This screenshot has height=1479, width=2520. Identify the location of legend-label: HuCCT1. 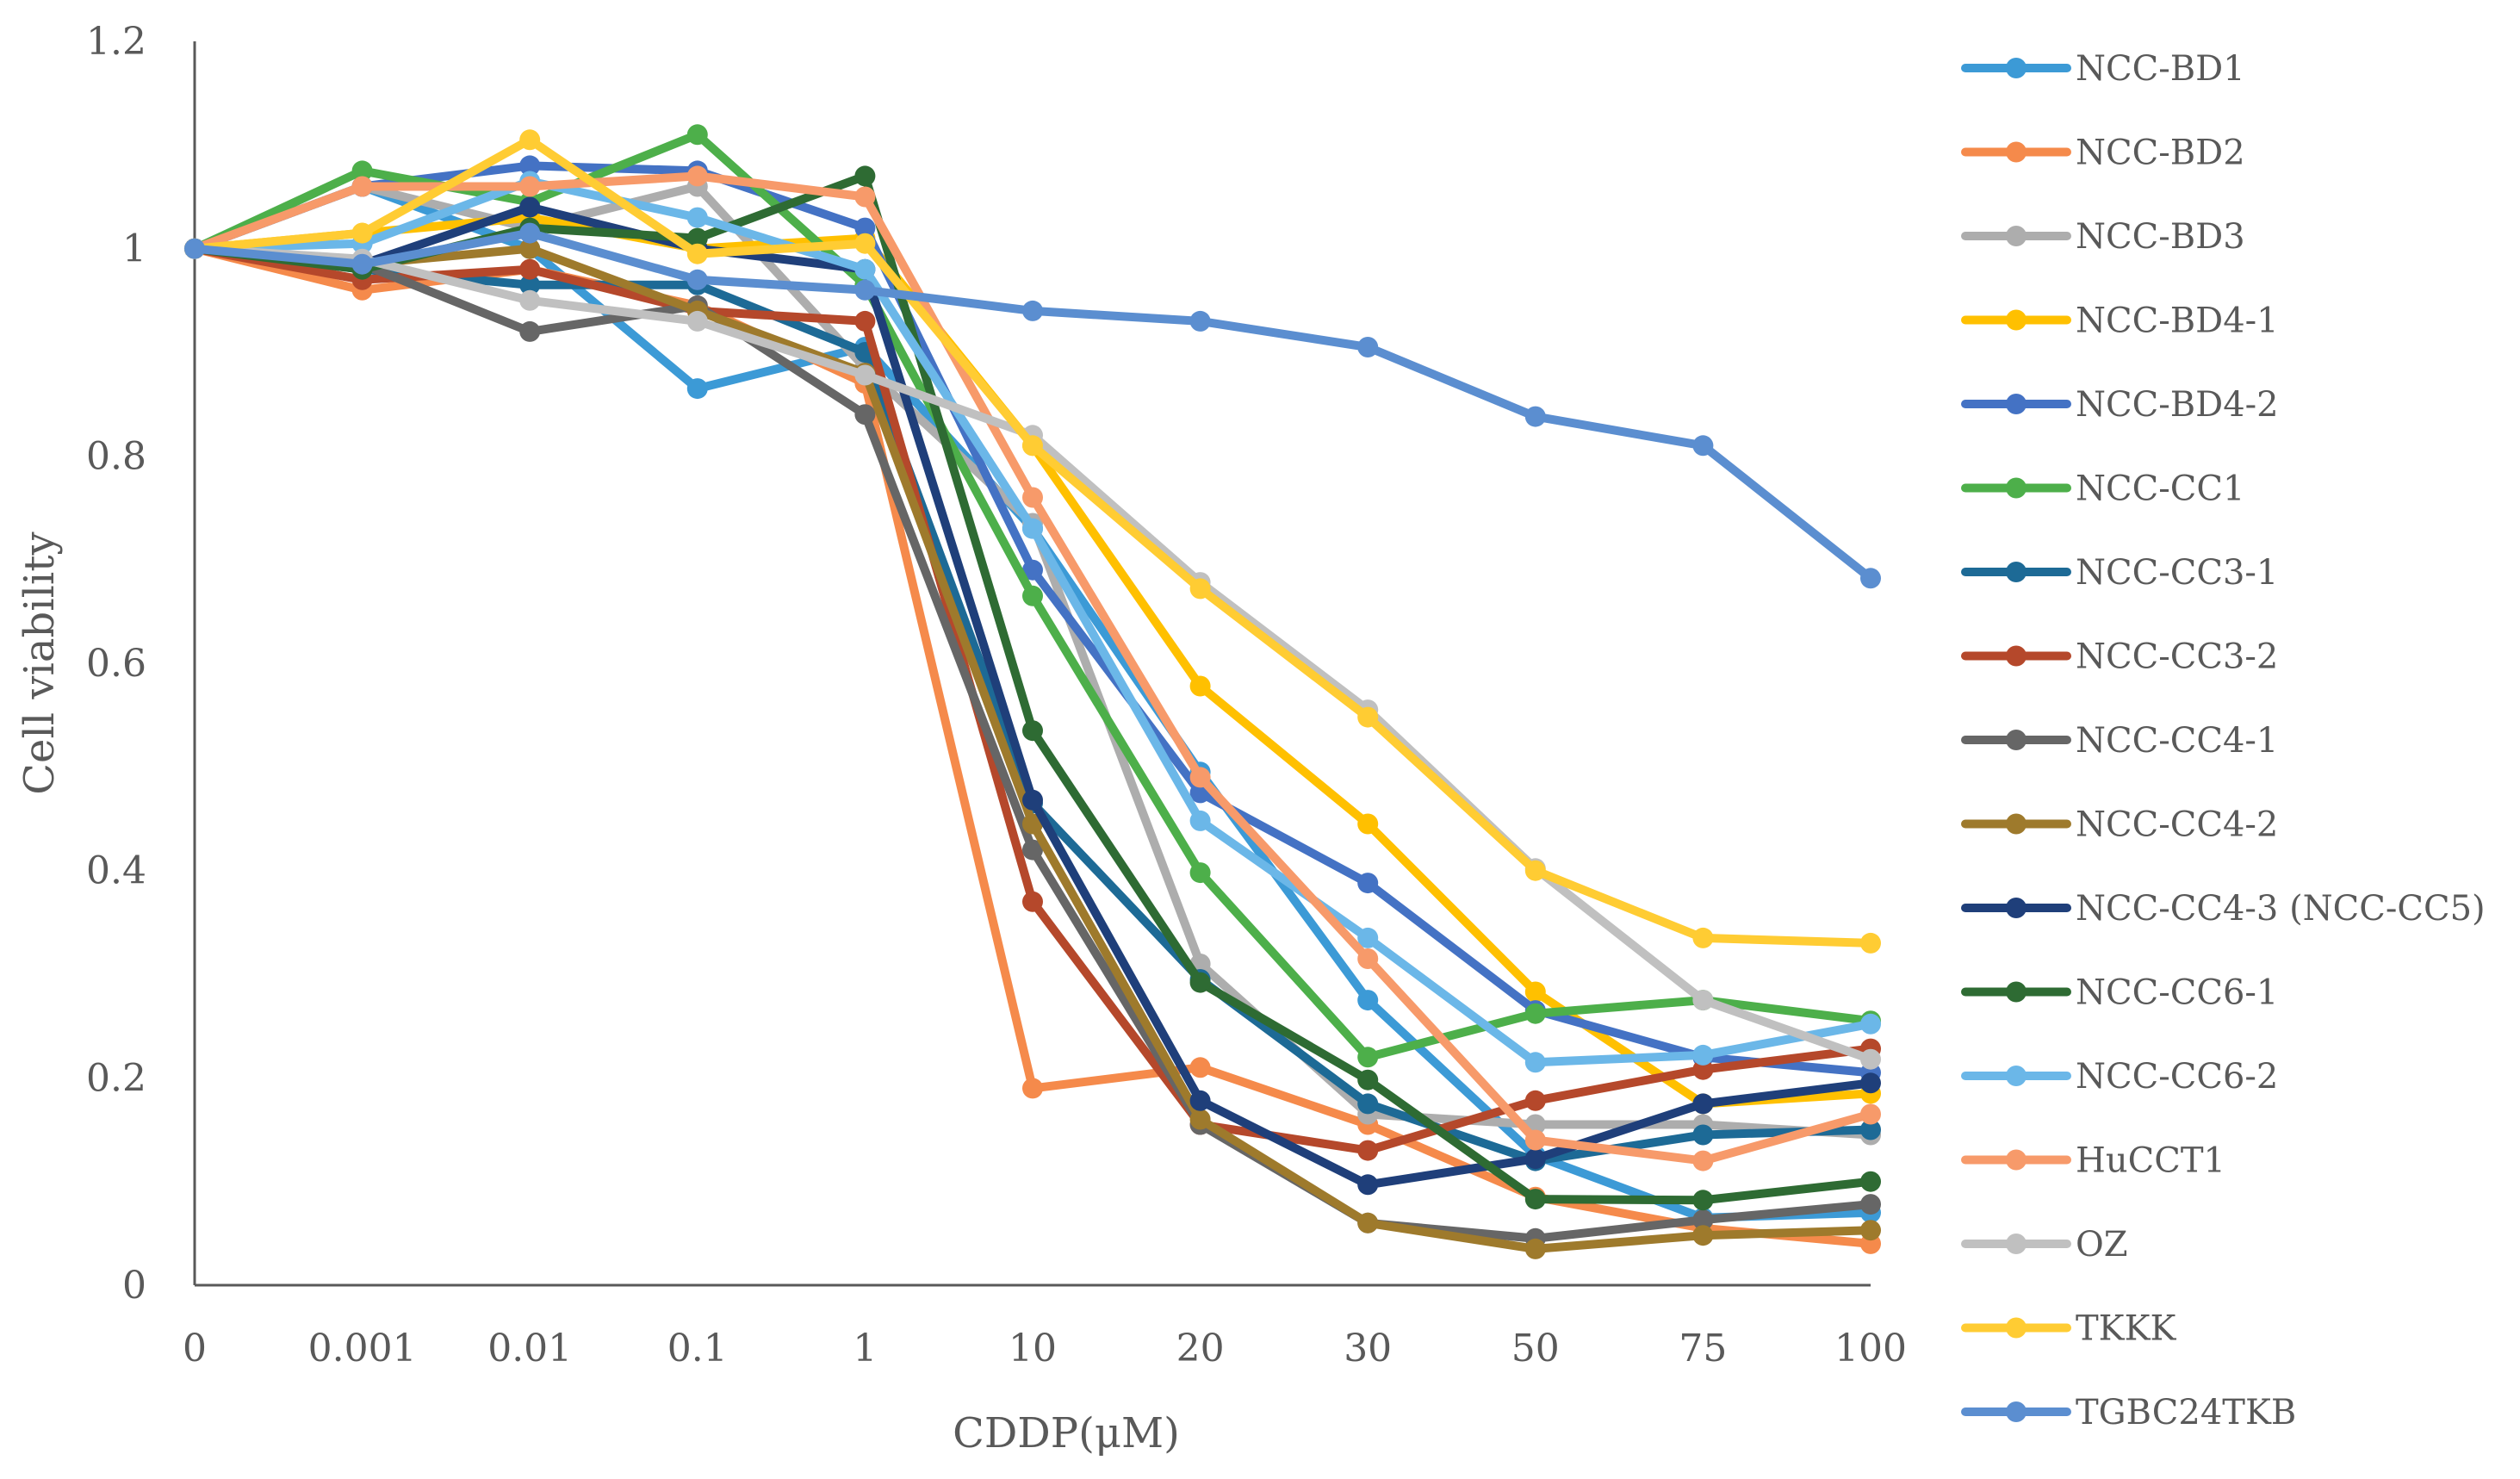
(2150, 1161).